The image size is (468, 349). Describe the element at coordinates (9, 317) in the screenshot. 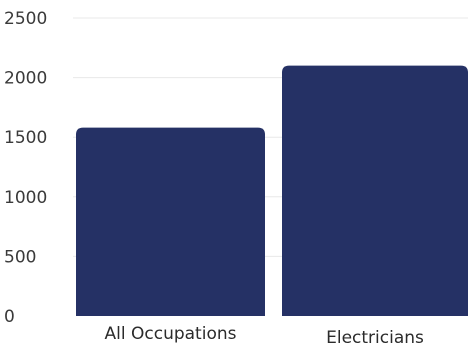

I see `y-tick-label: 0` at that location.